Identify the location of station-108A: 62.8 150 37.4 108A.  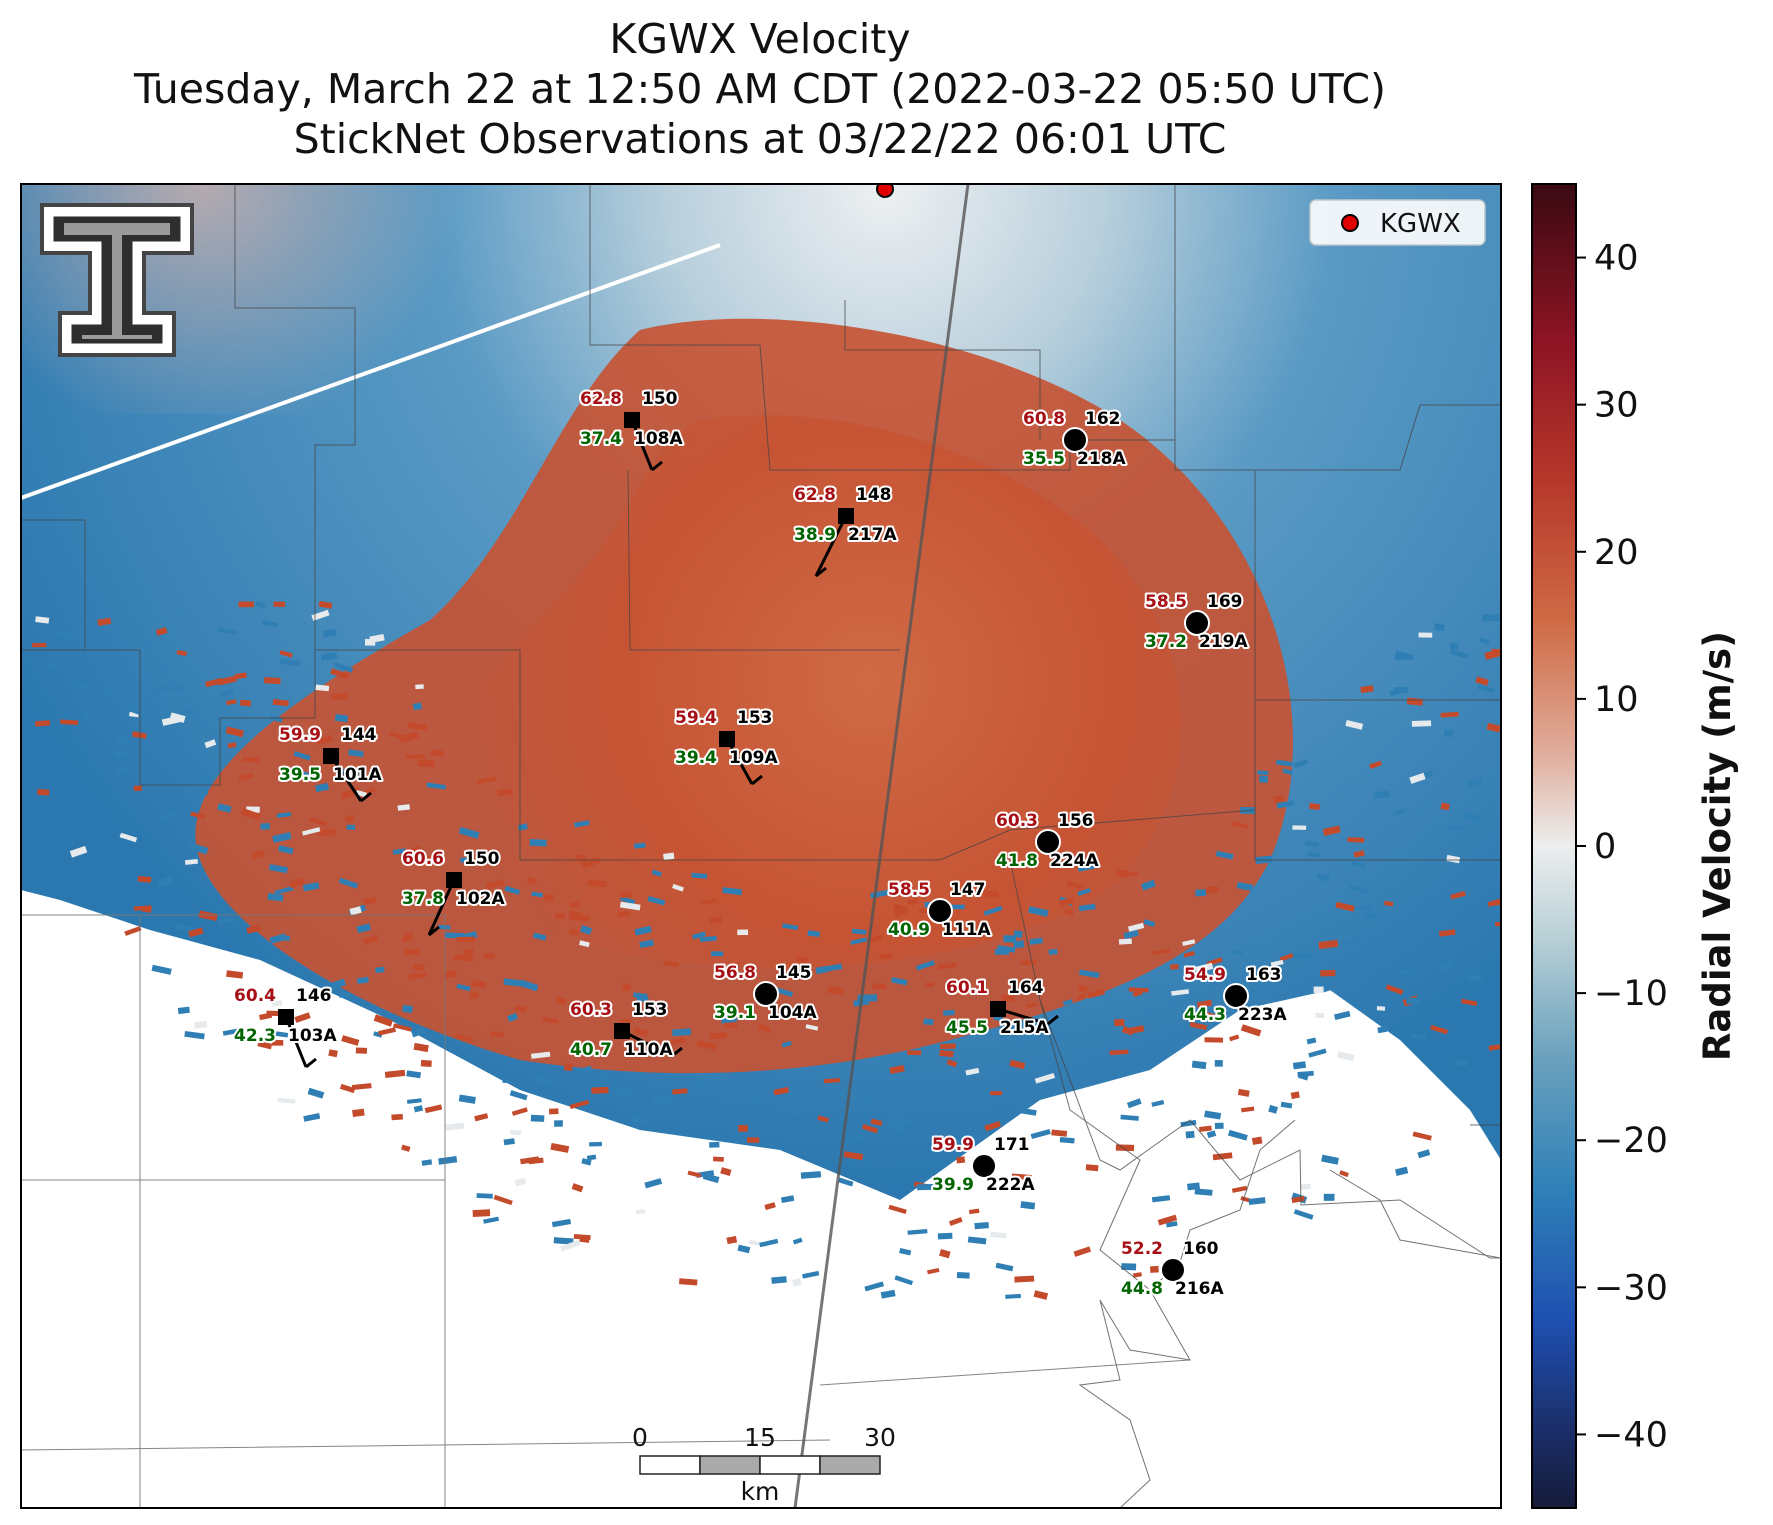
(631, 429).